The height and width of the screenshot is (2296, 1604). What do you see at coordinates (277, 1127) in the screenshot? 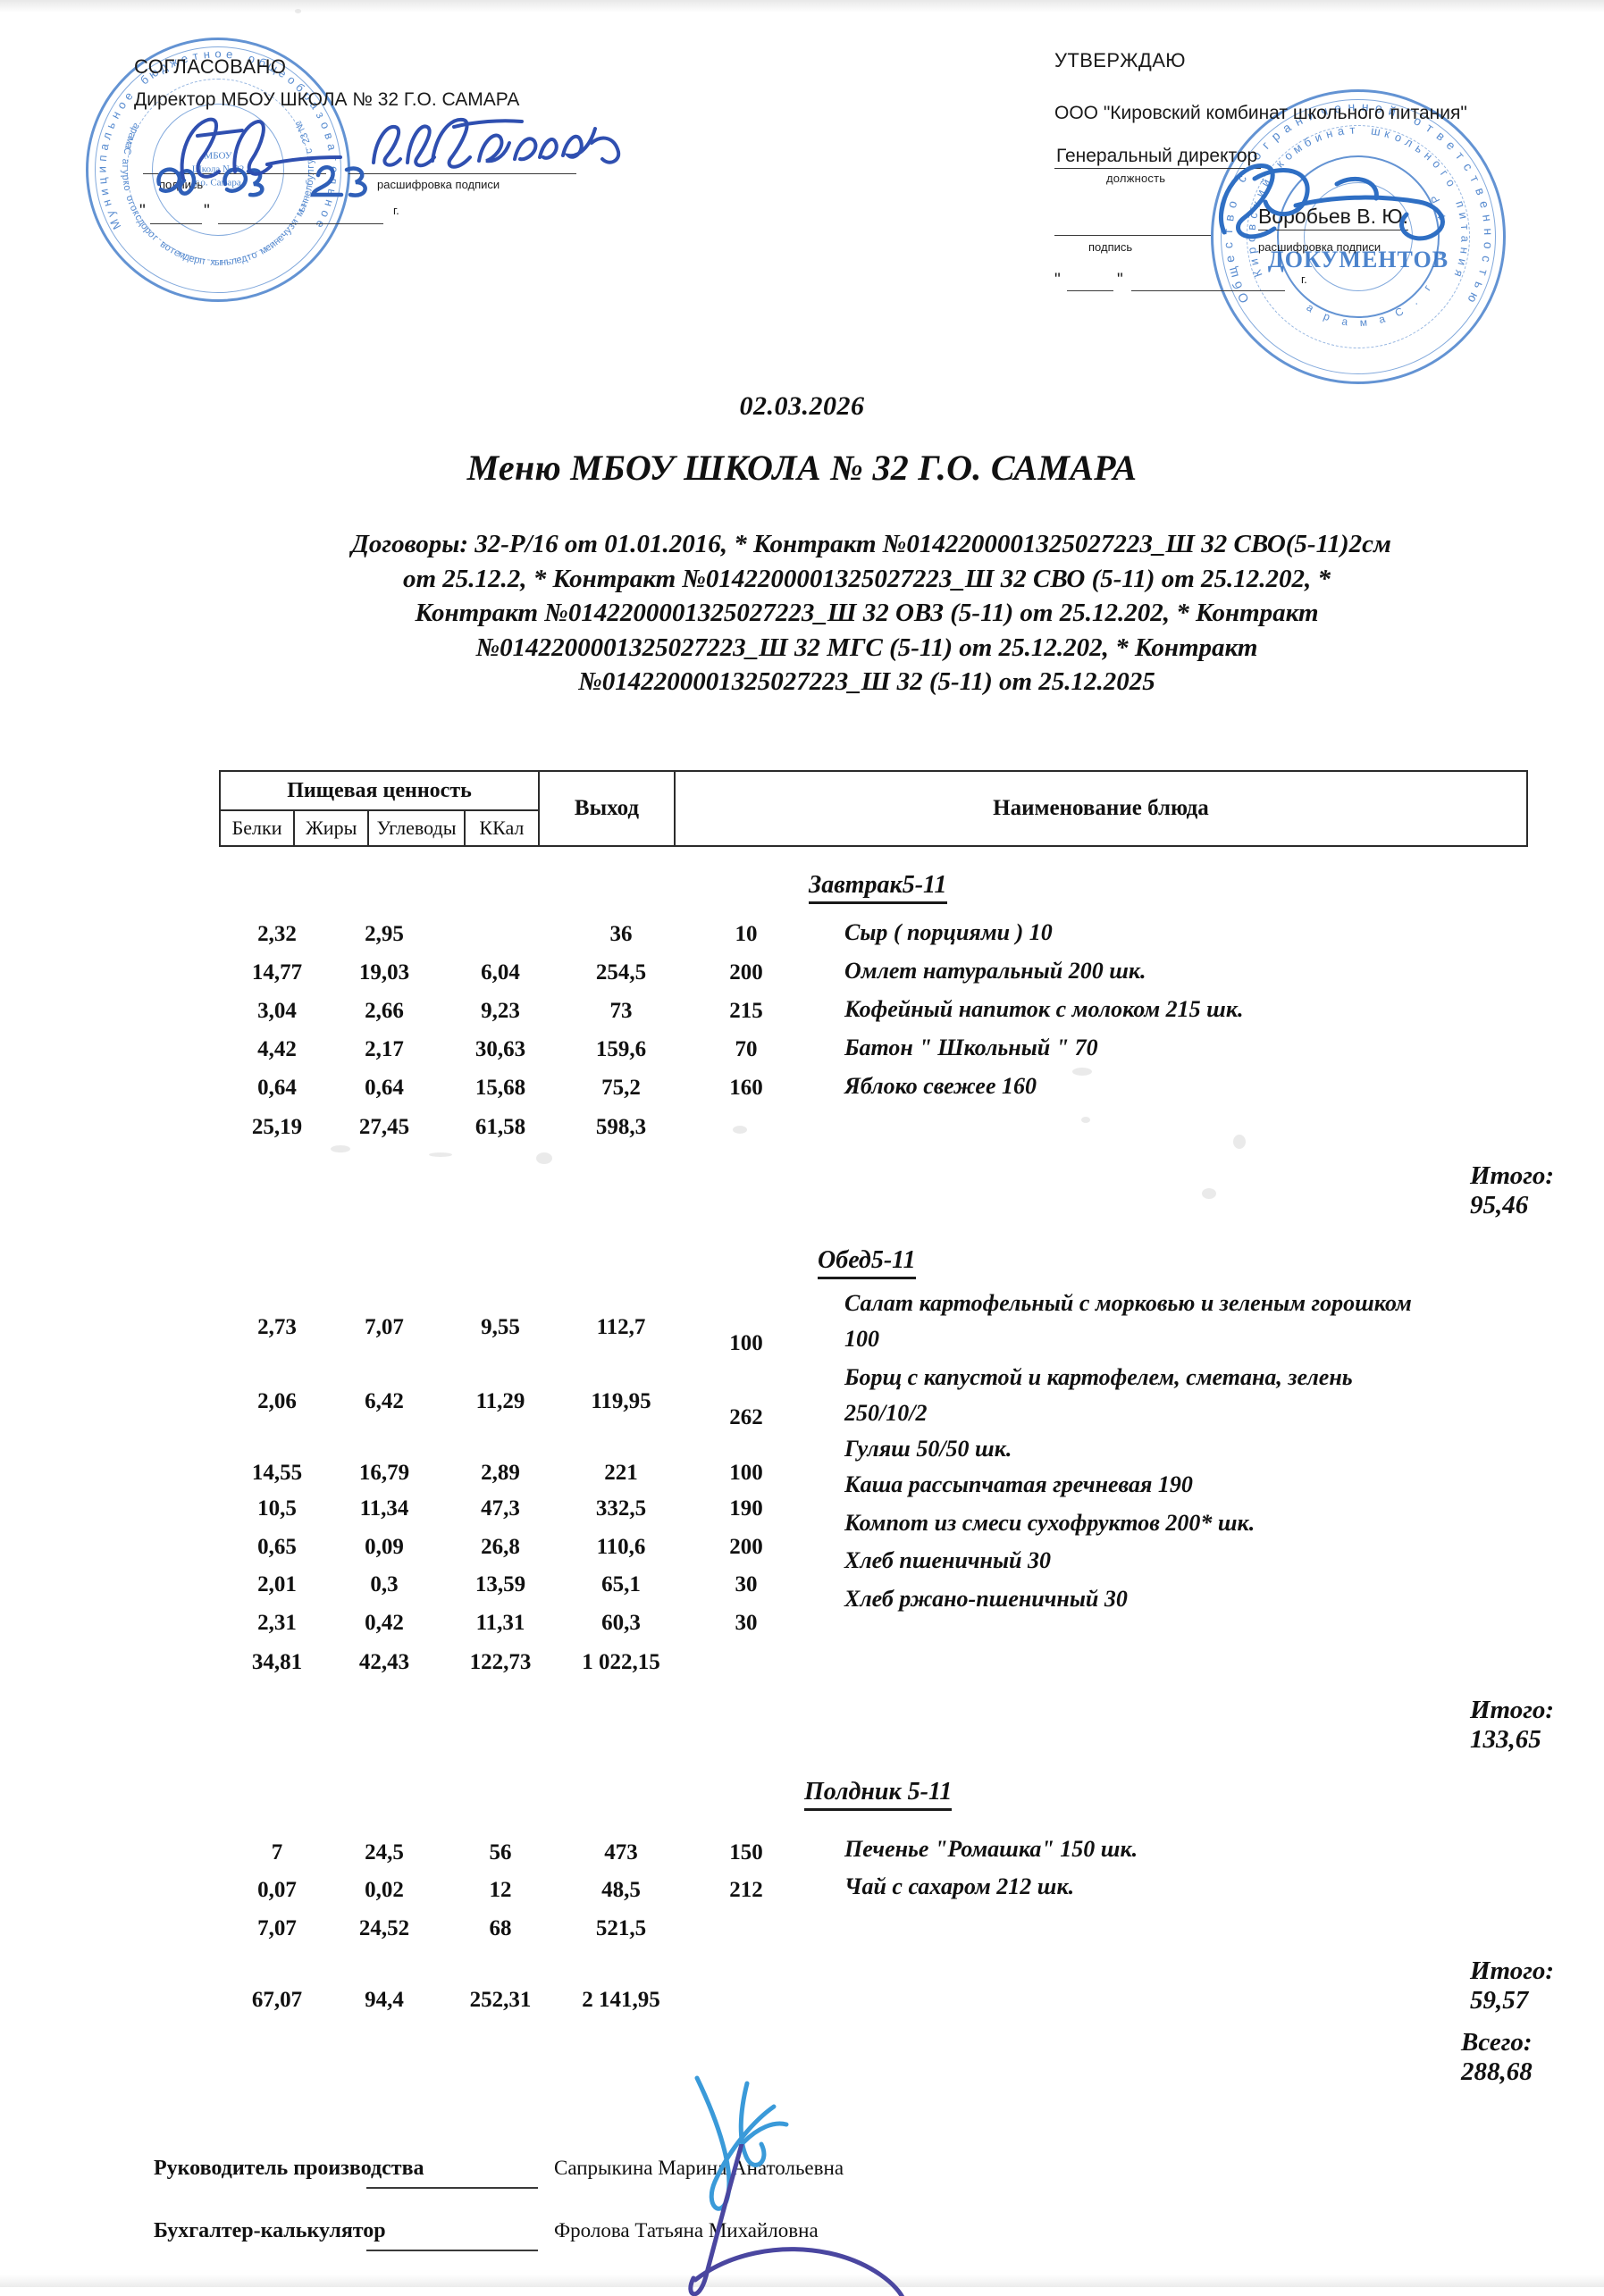
I see `cell-protein: 25,19` at bounding box center [277, 1127].